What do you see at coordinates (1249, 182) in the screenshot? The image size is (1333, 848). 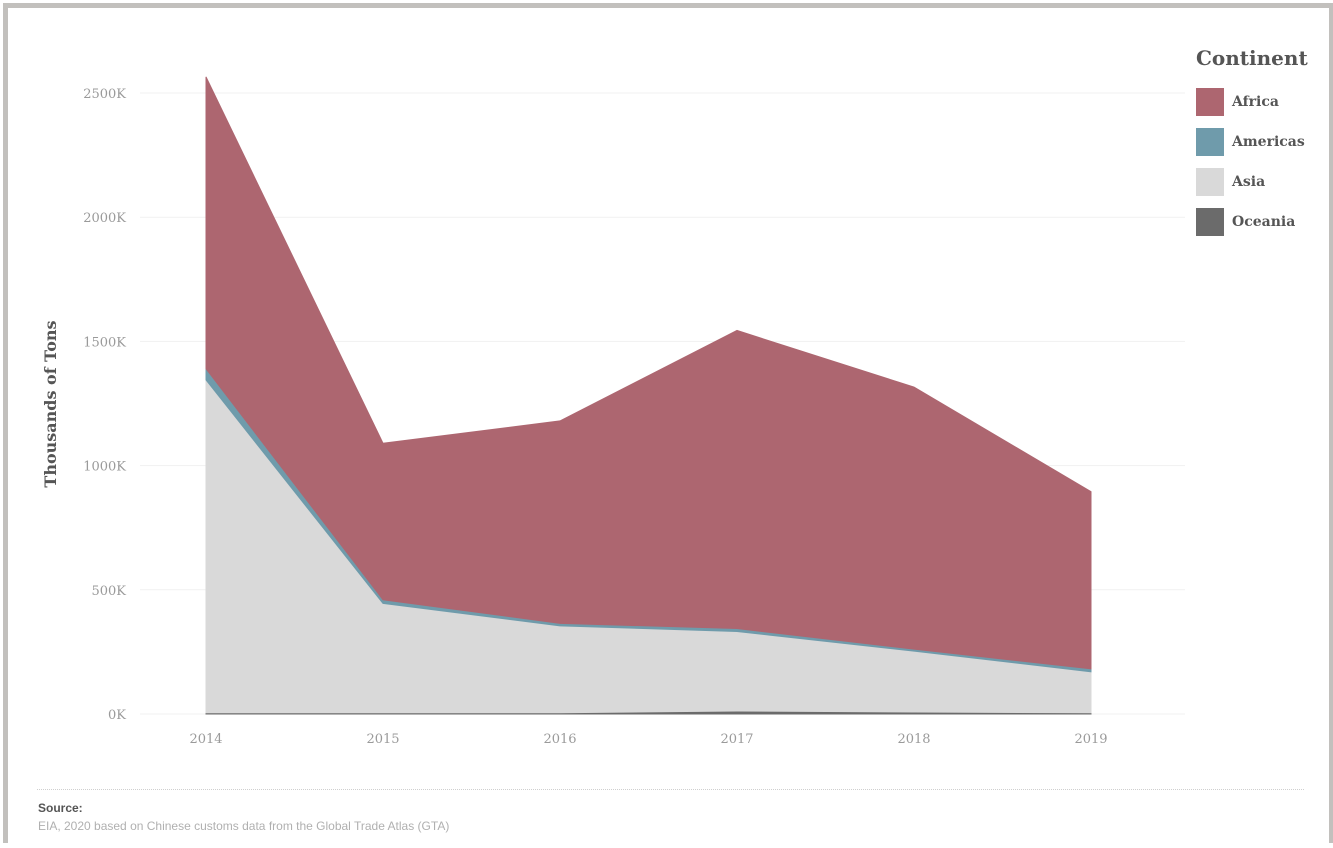 I see `legend-label: Asia` at bounding box center [1249, 182].